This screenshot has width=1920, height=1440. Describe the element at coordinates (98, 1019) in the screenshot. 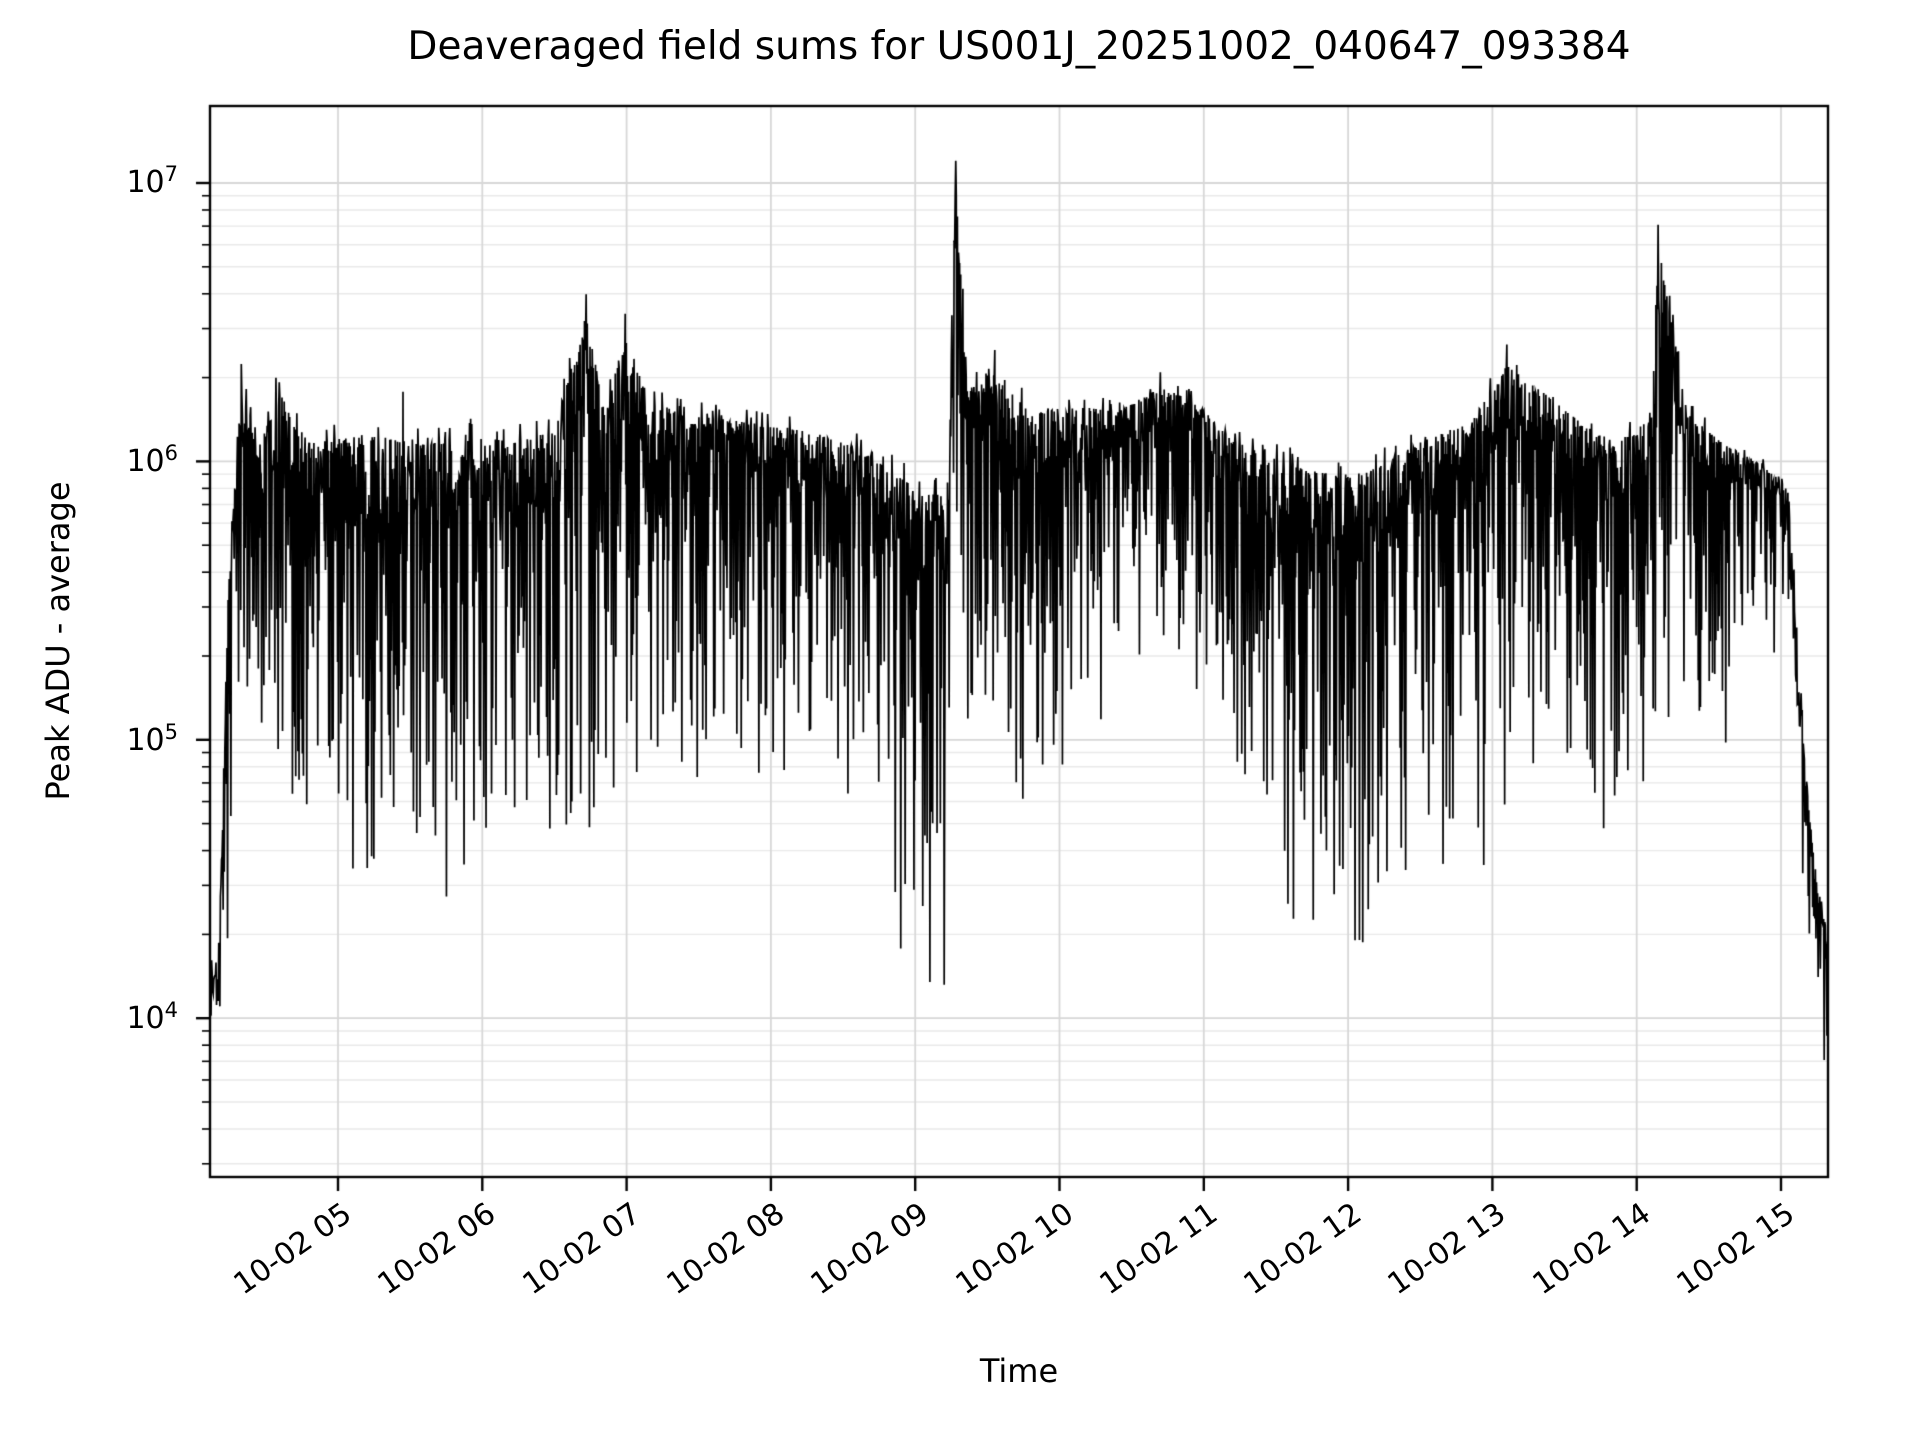

I see `y-tick-label: 104` at that location.